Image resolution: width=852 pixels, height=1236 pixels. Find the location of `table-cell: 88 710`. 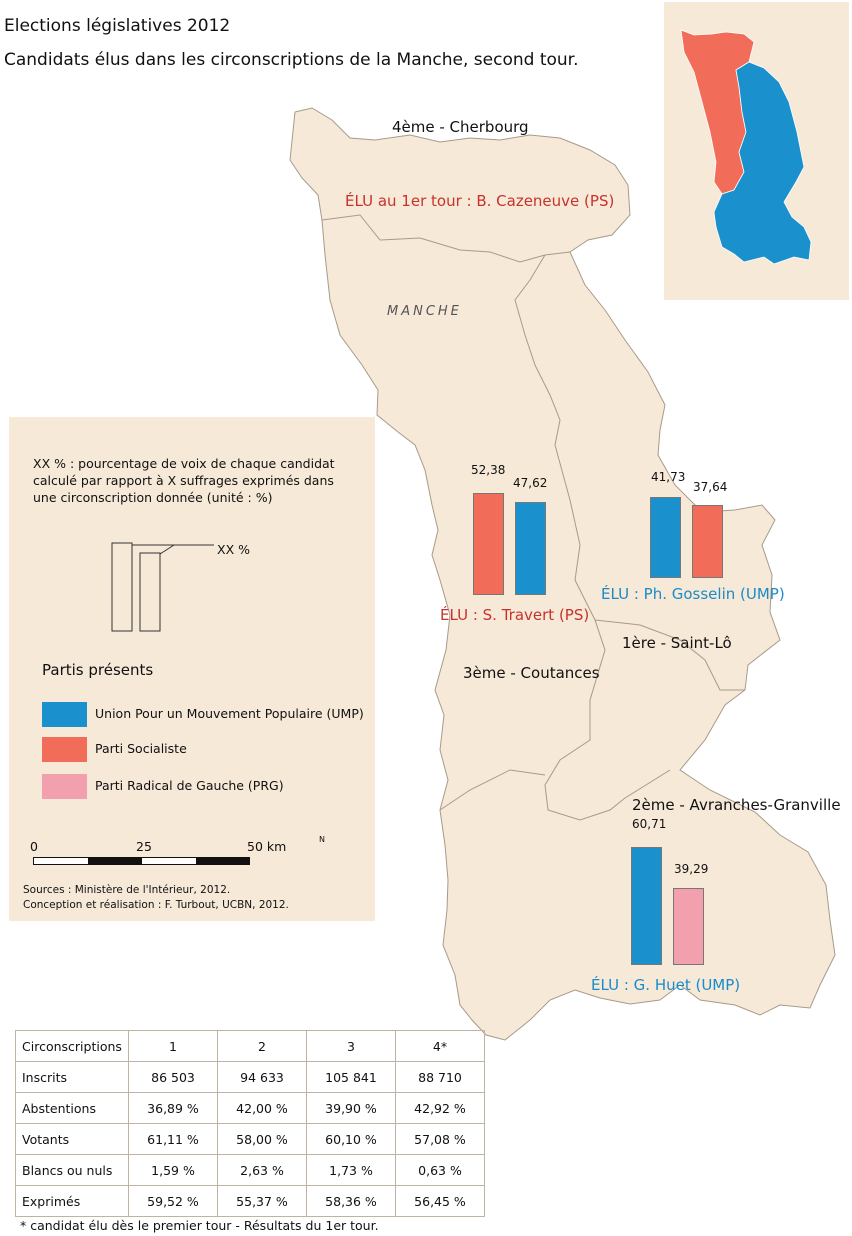

table-cell: 88 710 is located at coordinates (440, 1077).